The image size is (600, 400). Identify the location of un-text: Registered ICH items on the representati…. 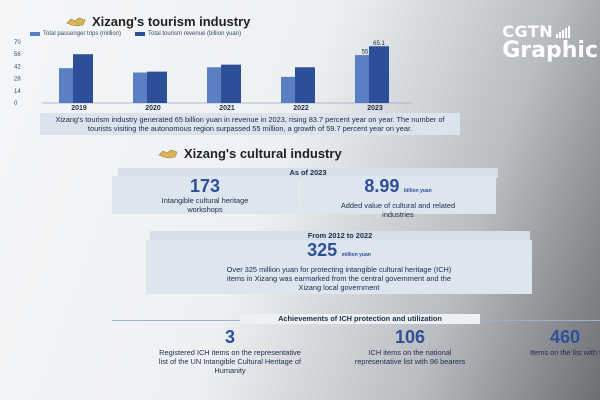
(230, 361).